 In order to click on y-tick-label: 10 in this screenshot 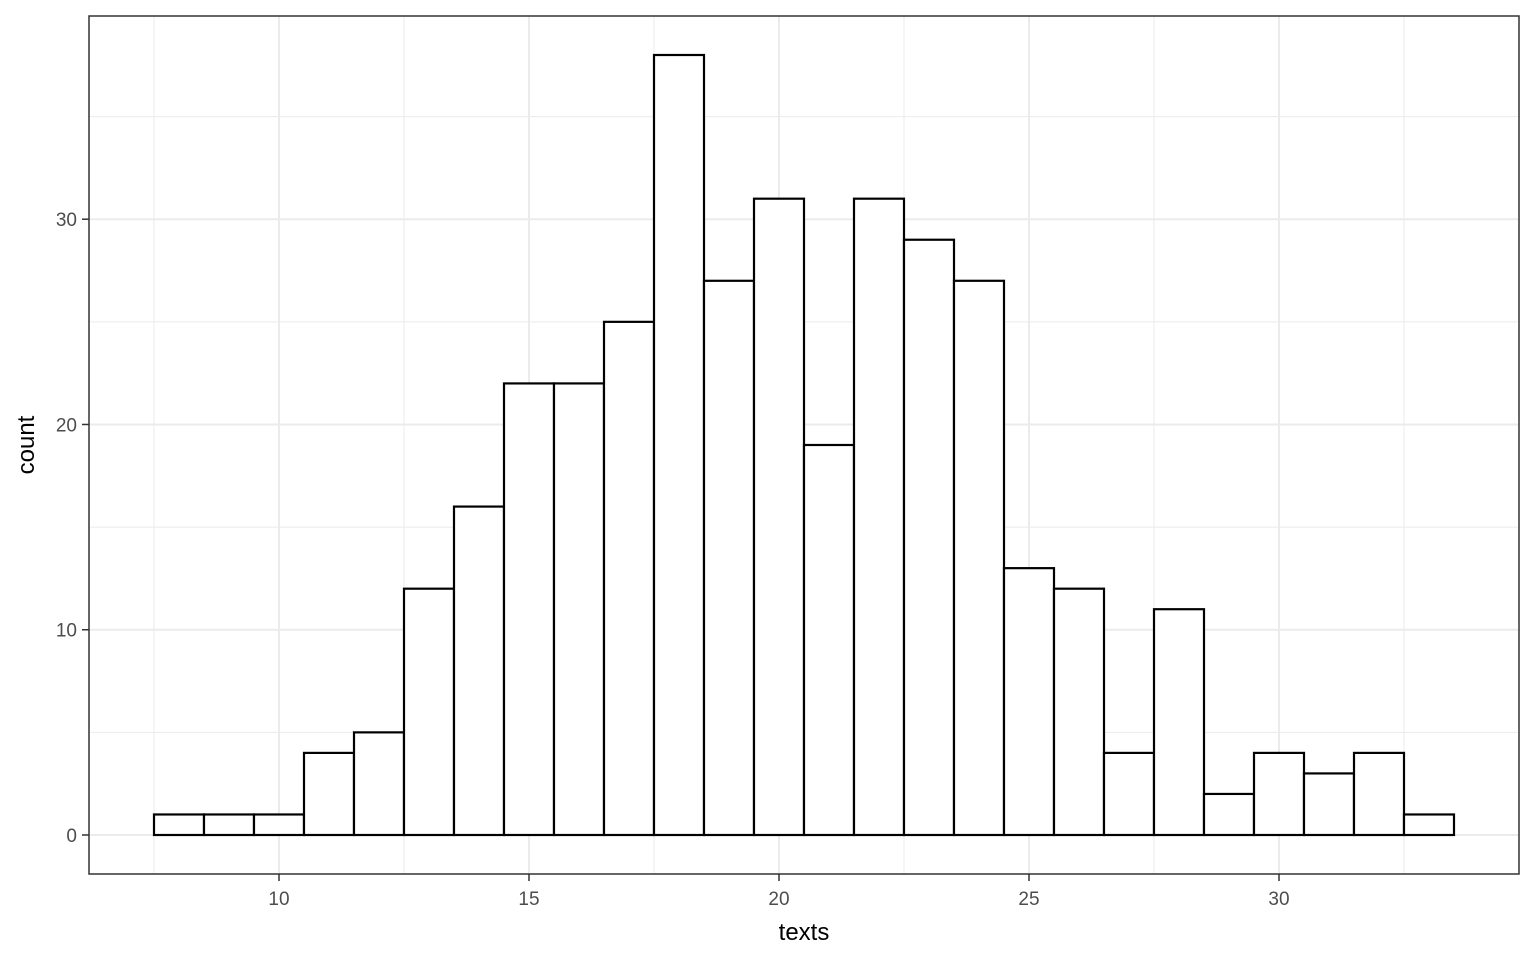, I will do `click(66, 631)`.